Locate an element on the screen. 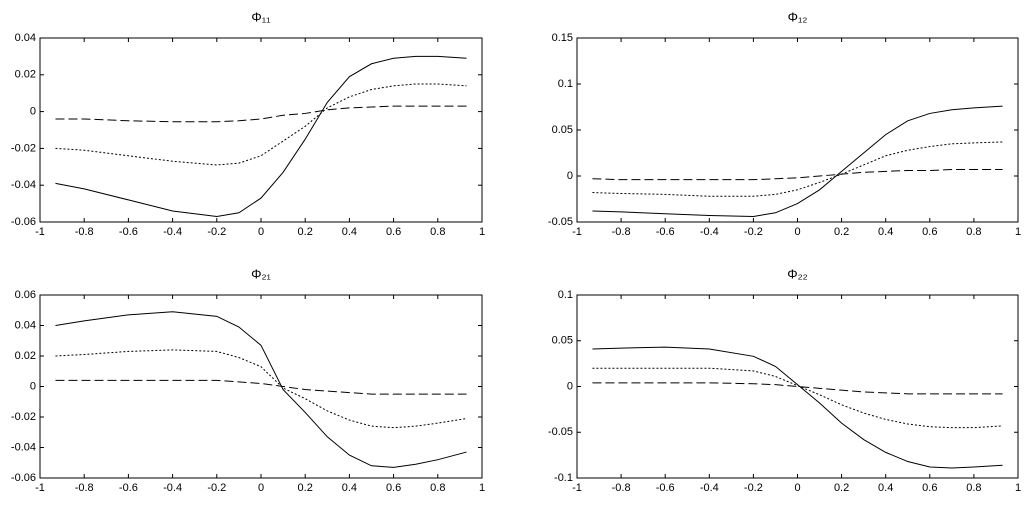  chart-title: Φ₂₂ is located at coordinates (797, 273).